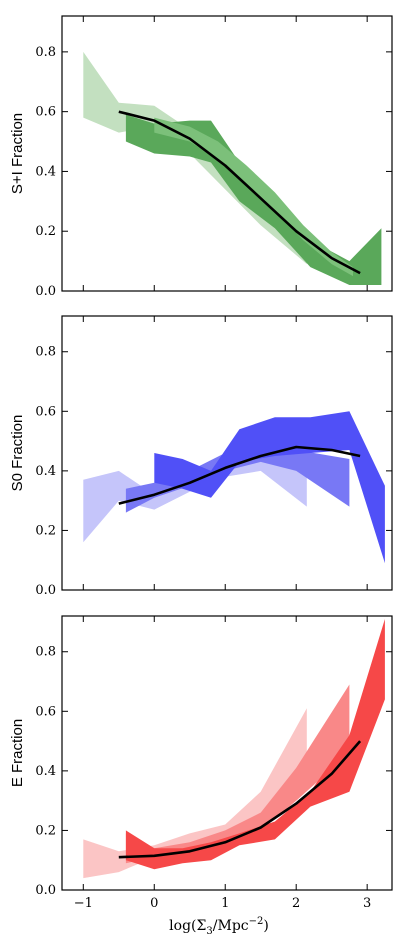 The image size is (415, 949). I want to click on x-tick-label: 1, so click(225, 903).